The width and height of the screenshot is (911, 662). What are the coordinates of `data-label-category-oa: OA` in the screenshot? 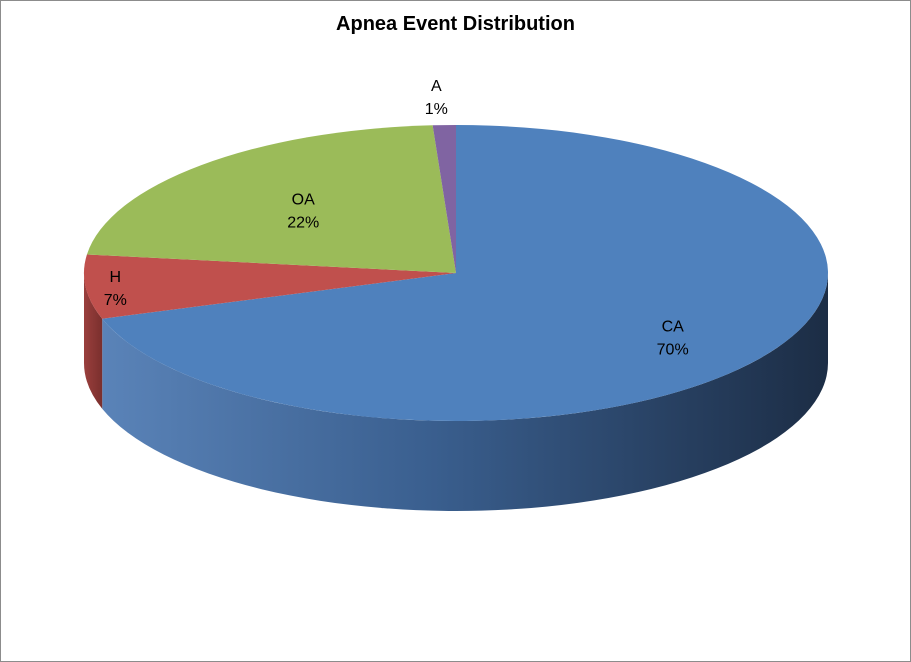 It's located at (303, 199).